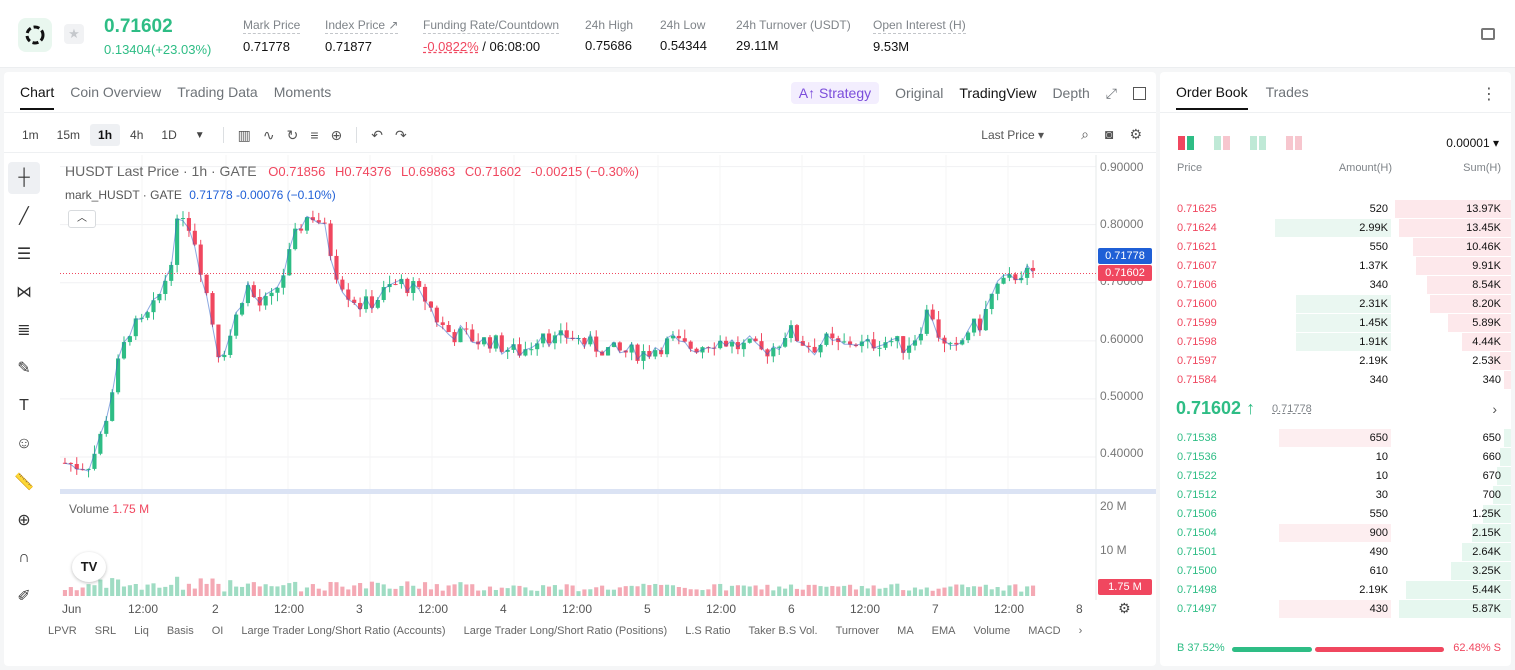 The image size is (1515, 670). What do you see at coordinates (943, 631) in the screenshot?
I see `indicator-ema: EMA` at bounding box center [943, 631].